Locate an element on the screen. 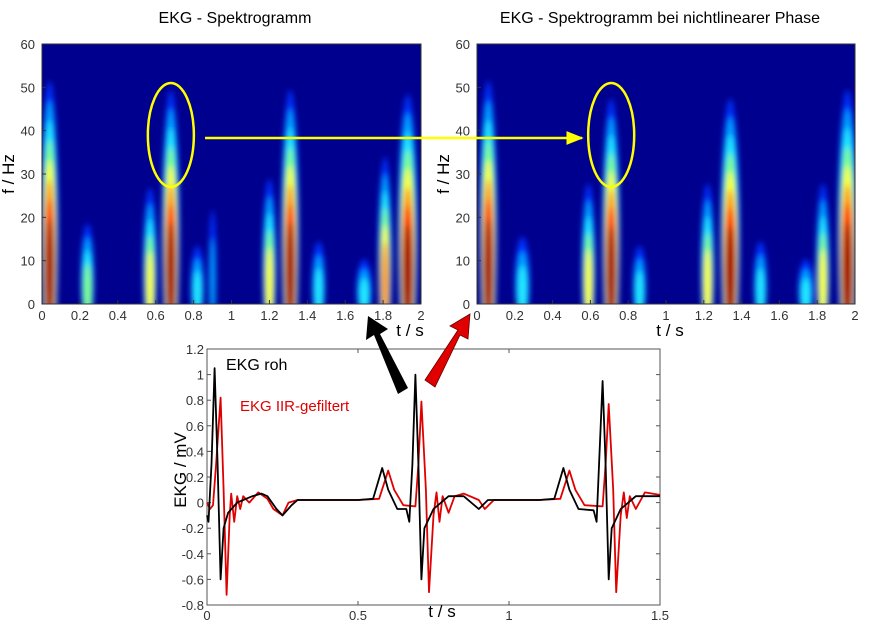  legend-ekg-roh: EKG roh is located at coordinates (256, 365).